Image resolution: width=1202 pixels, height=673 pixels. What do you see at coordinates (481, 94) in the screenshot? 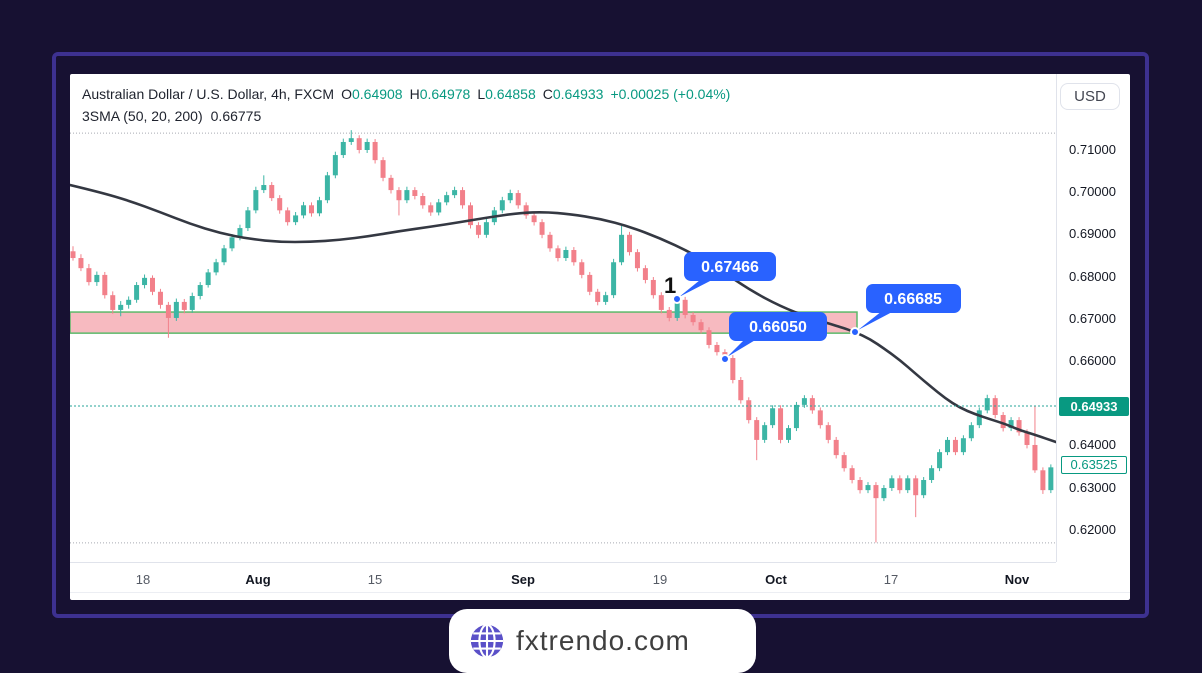
I see `ohlc-key: L` at bounding box center [481, 94].